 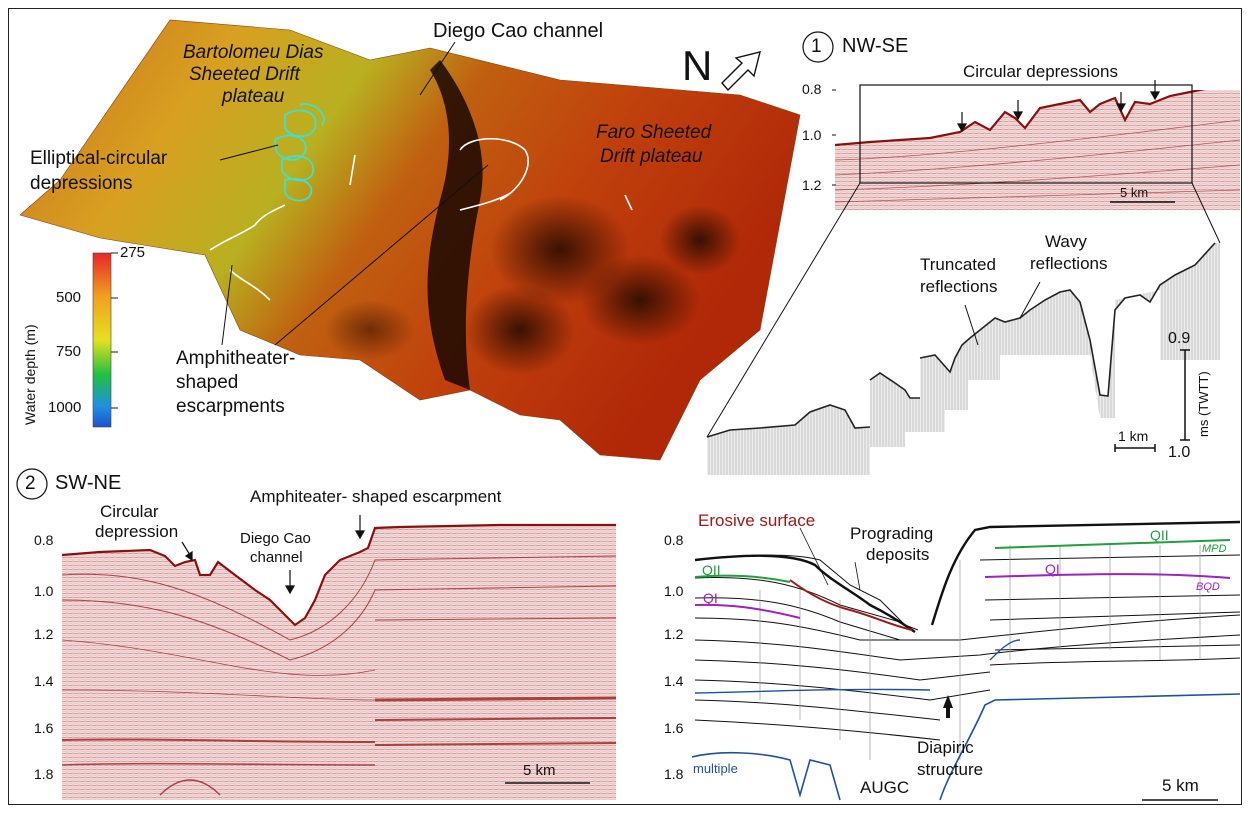 I want to click on label-elliptical-1: Elliptical-circular, so click(x=99, y=158).